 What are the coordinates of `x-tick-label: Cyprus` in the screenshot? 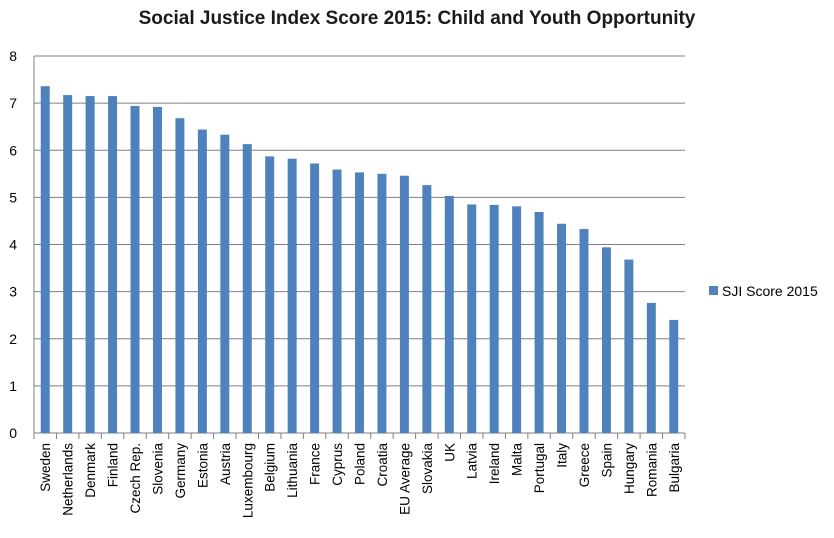 It's located at (337, 464).